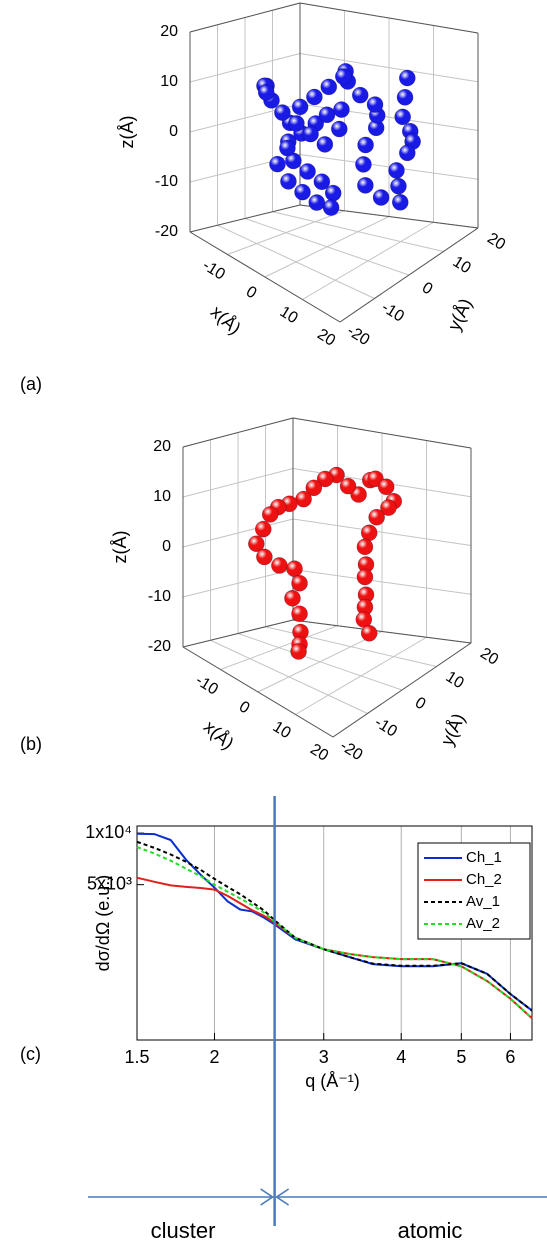 This screenshot has height=1248, width=547. Describe the element at coordinates (31, 744) in the screenshot. I see `panel-label: (b)` at that location.